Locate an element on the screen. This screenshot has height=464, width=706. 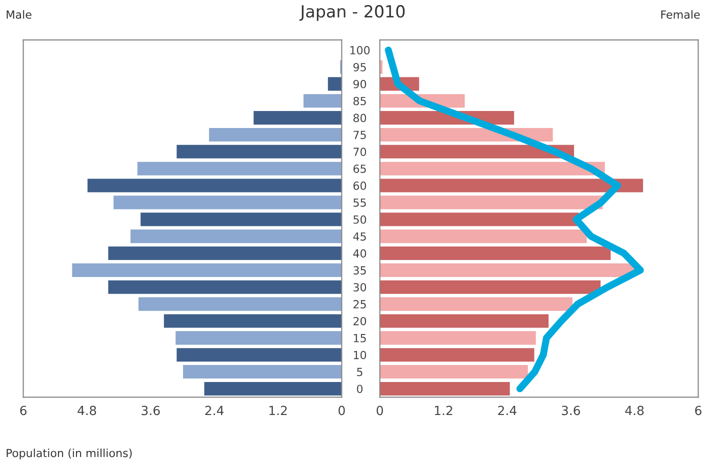
y-tick-label: 90 is located at coordinates (359, 84).